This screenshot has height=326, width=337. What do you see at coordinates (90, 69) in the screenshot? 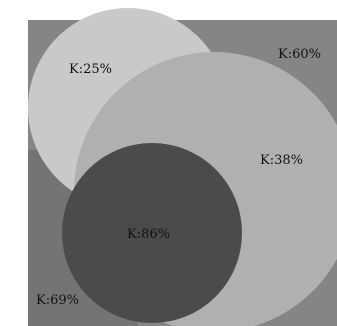
I see `swatch-k25-label: K:25%` at bounding box center [90, 69].